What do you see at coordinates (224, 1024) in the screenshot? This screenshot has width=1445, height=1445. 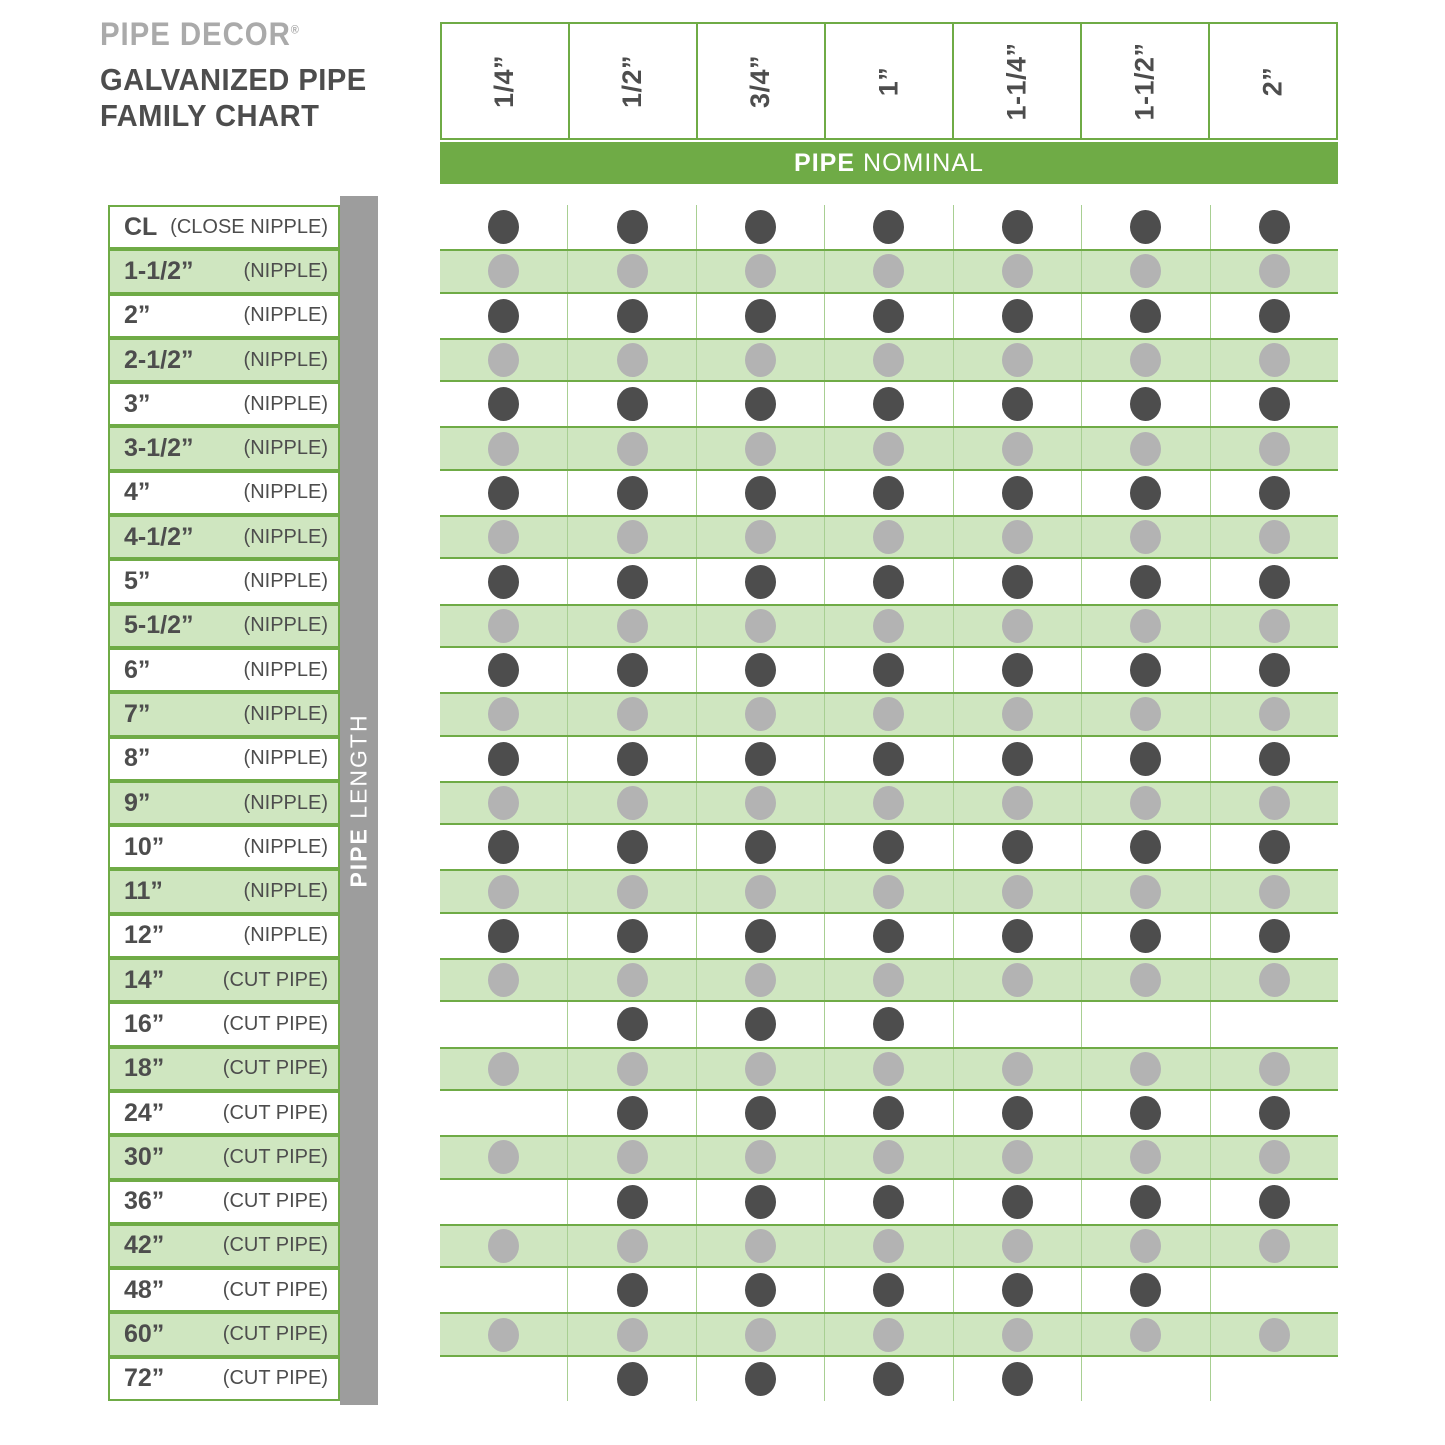 I see `pipe-length-row-label: 16” (CUT PIPE)` at bounding box center [224, 1024].